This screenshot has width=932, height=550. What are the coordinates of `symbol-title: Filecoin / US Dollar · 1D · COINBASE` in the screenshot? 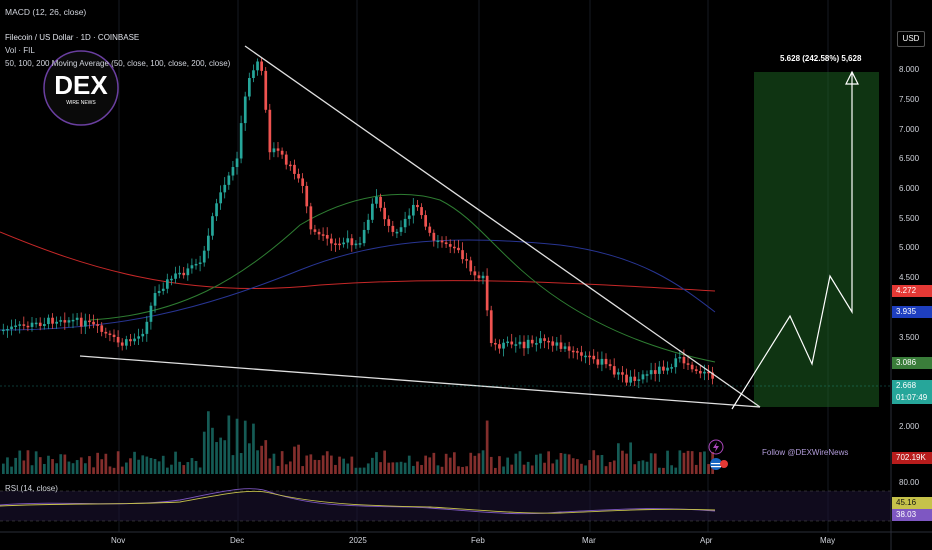 It's located at (72, 37).